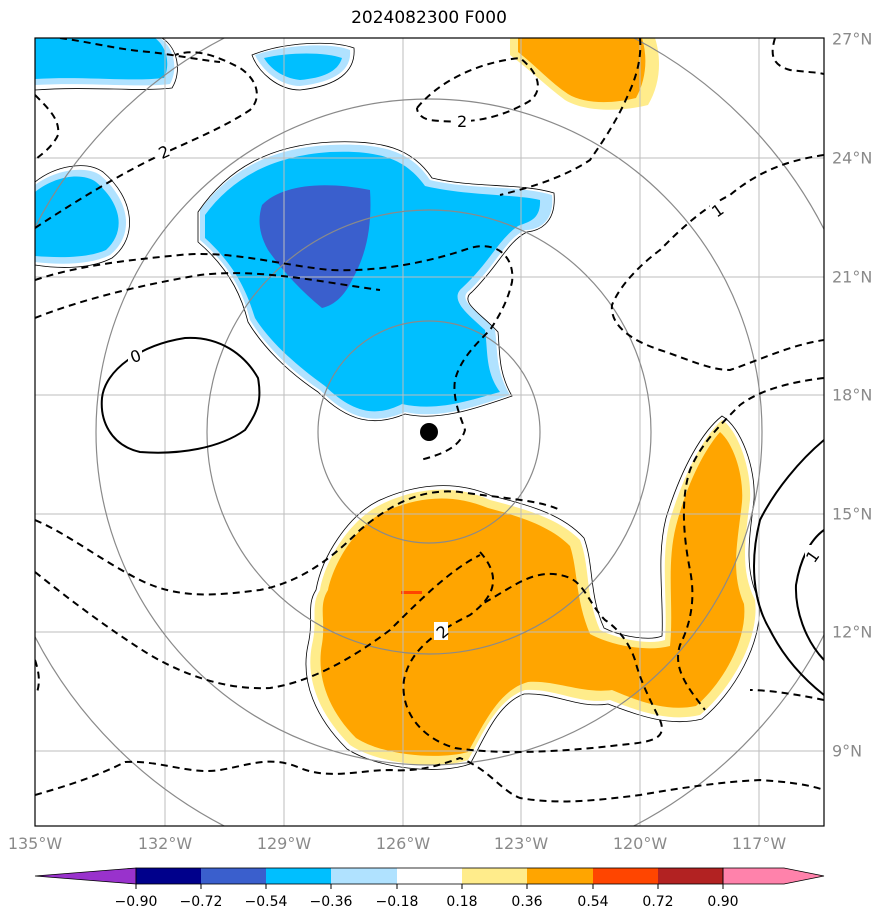  I want to click on contour-solid-east-outer, so click(788, 567).